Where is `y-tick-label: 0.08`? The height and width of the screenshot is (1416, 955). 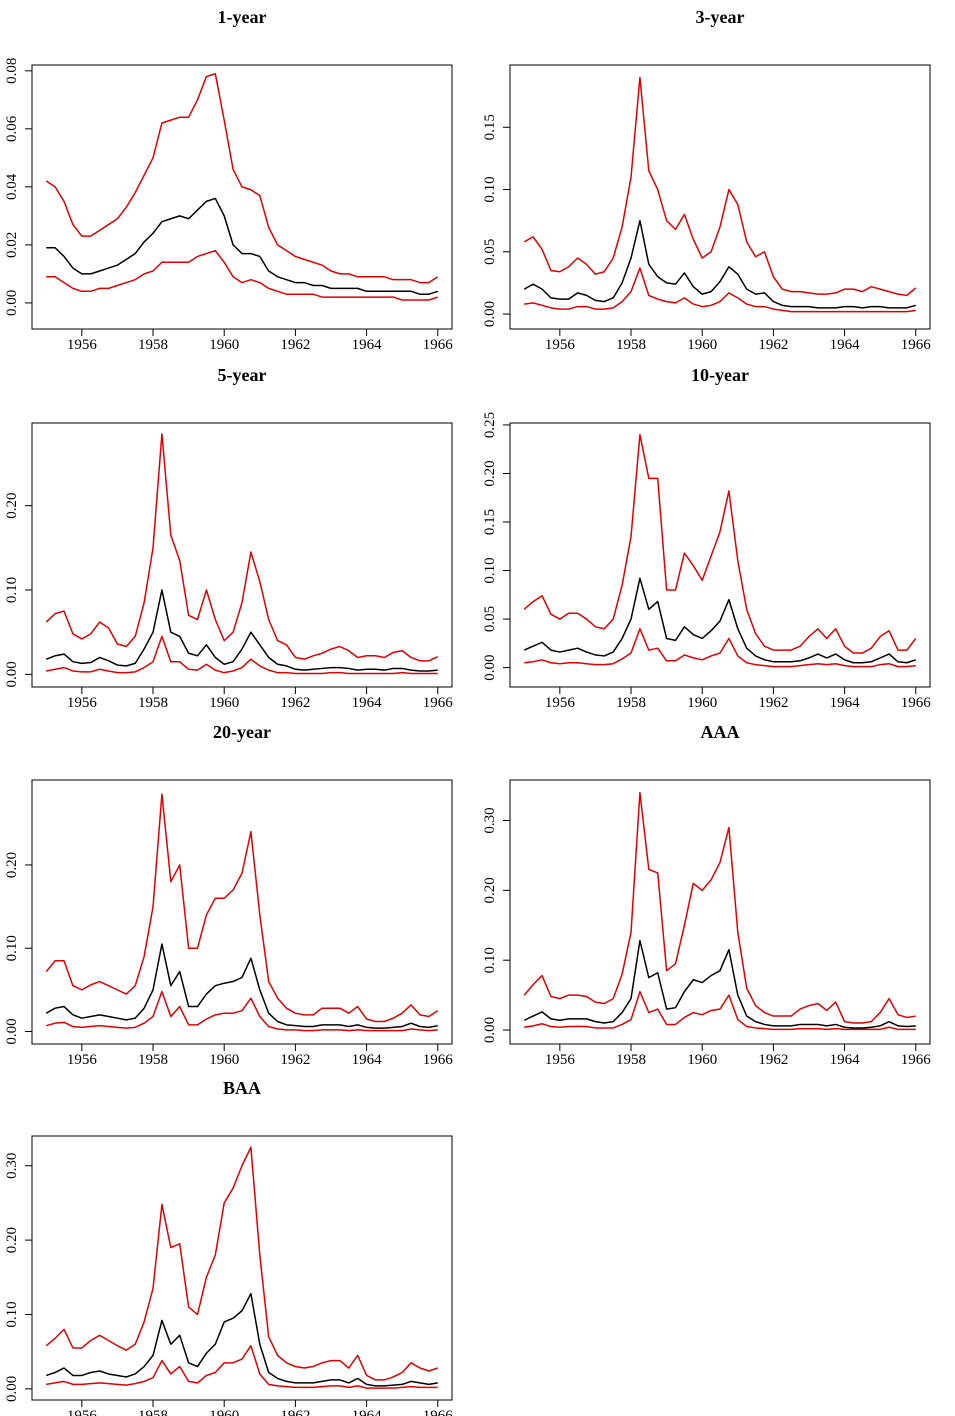 y-tick-label: 0.08 is located at coordinates (12, 71).